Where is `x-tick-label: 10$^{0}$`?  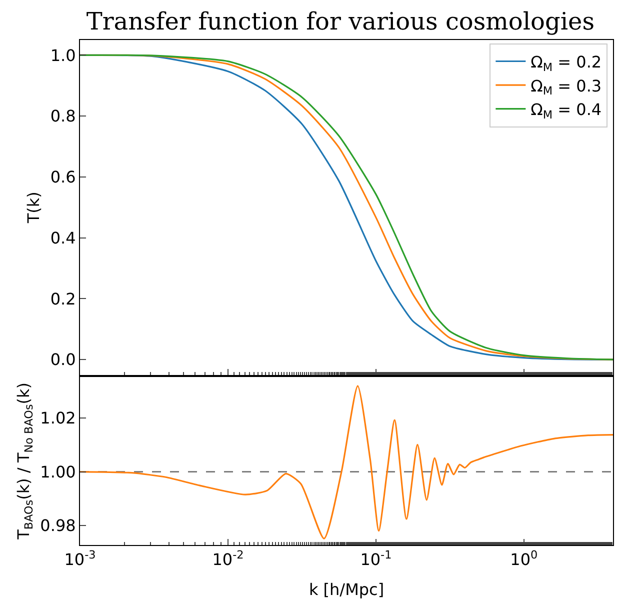 x-tick-label: 10$^{0}$ is located at coordinates (524, 559).